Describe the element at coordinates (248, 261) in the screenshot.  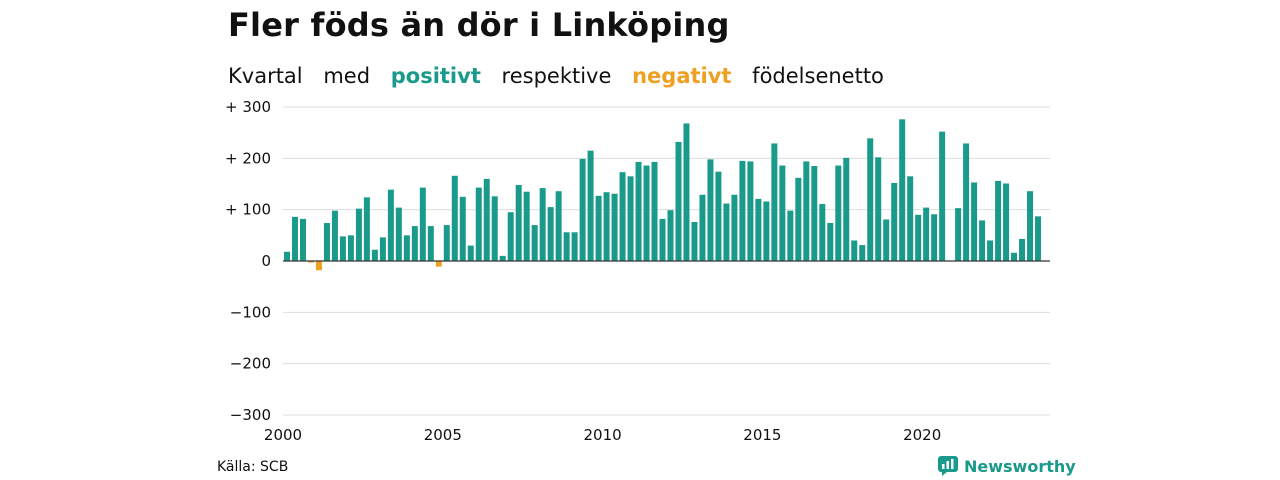
I see `y-axis-ticks: + 300 + 200 + 100 0 −100 −200 −300` at that location.